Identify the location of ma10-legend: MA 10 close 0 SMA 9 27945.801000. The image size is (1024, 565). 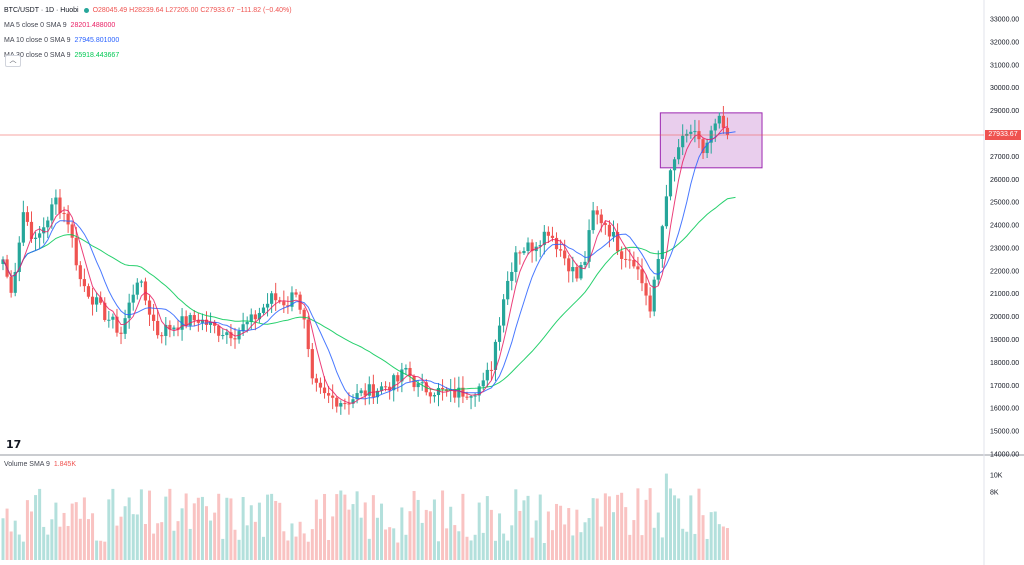
(148, 40).